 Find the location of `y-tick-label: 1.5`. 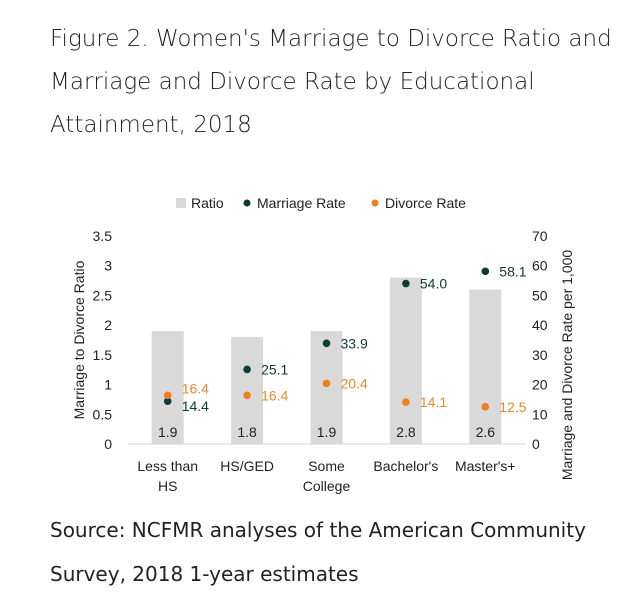

y-tick-label: 1.5 is located at coordinates (103, 355).